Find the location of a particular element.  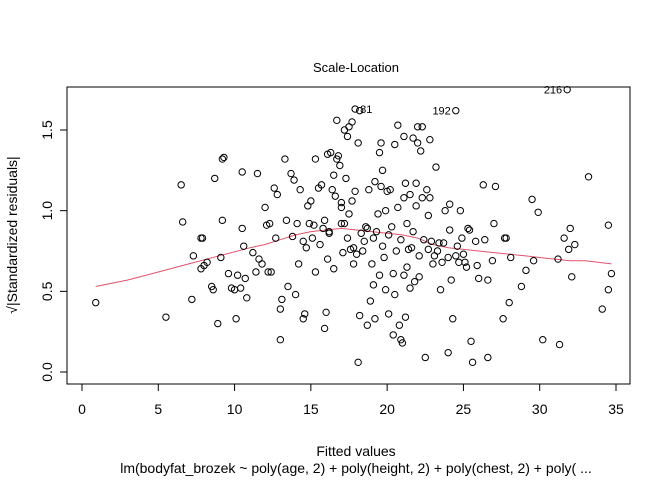

x-axis: 0 5 10 15 20 25 30 35 is located at coordinates (351, 400).